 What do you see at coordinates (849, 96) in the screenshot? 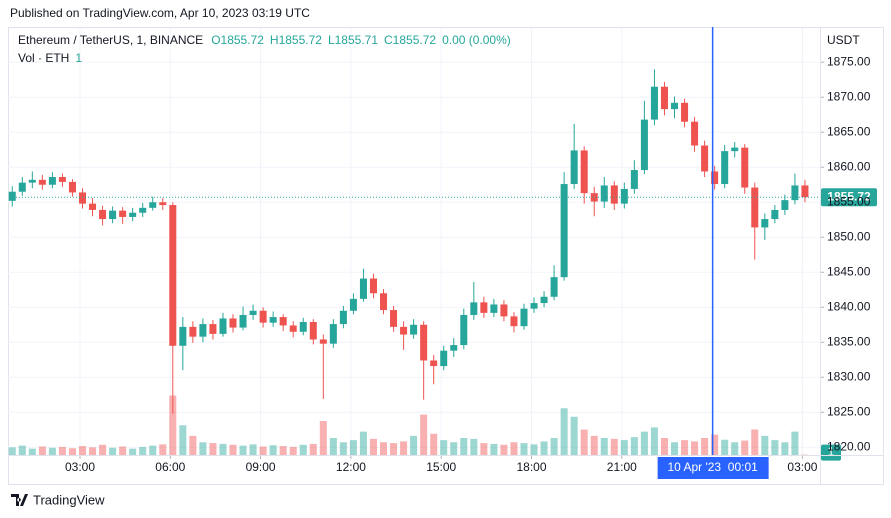
I see `y-tick-label: 1870.00` at bounding box center [849, 96].